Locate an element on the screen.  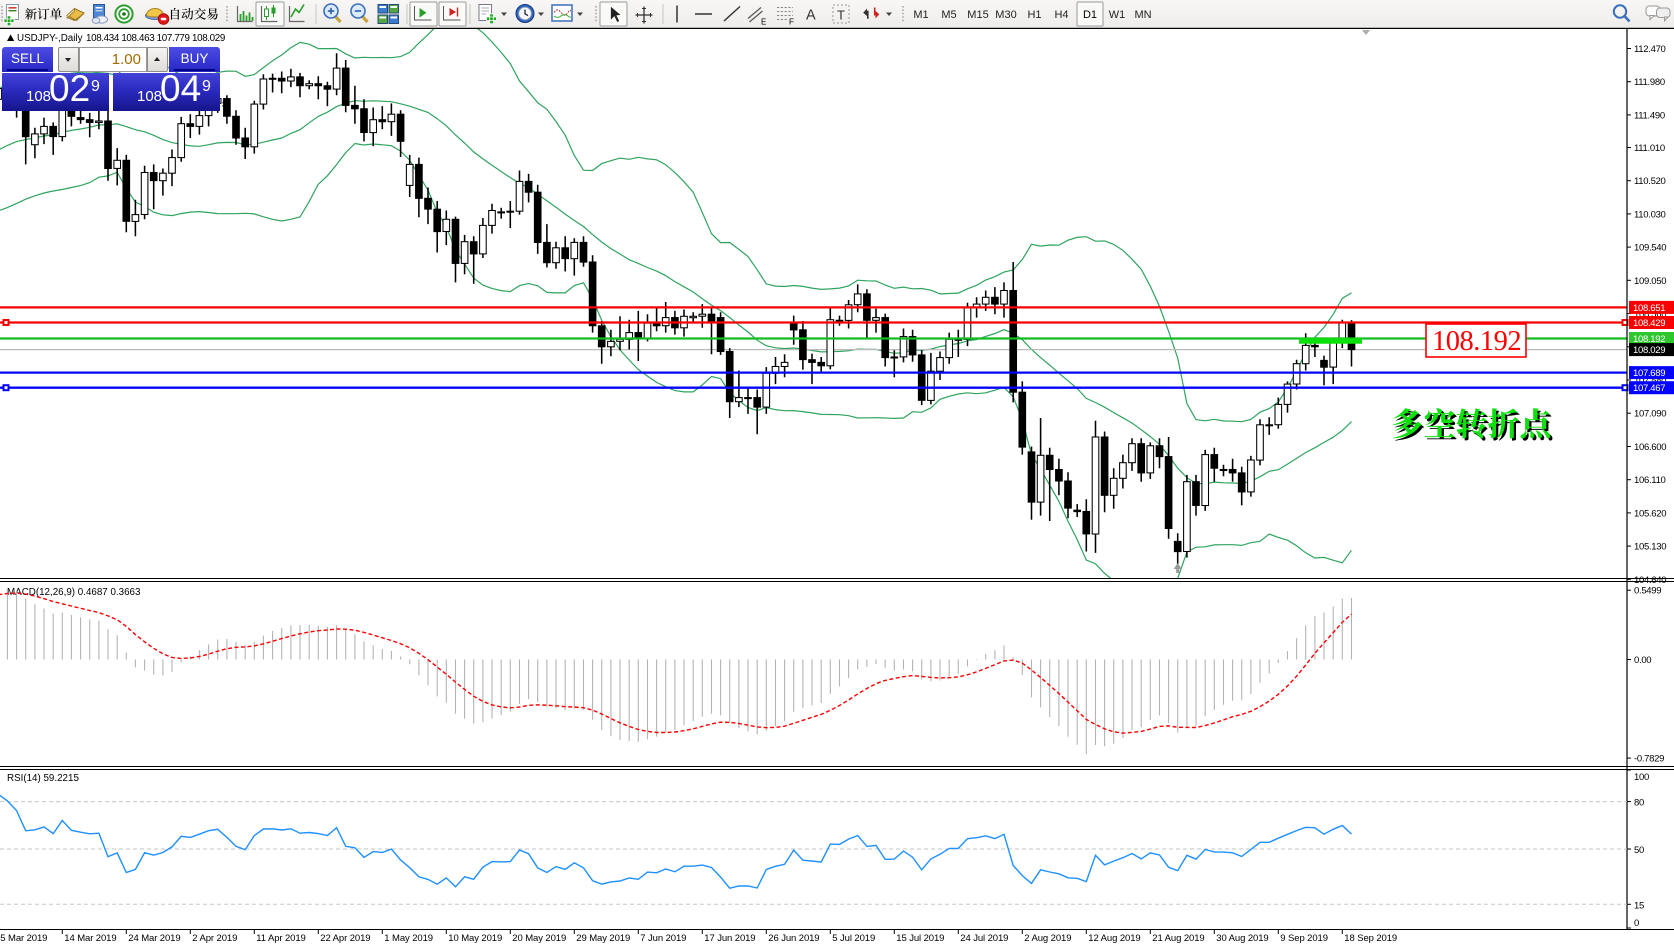
svg-text: 106.110 is located at coordinates (1650, 480).